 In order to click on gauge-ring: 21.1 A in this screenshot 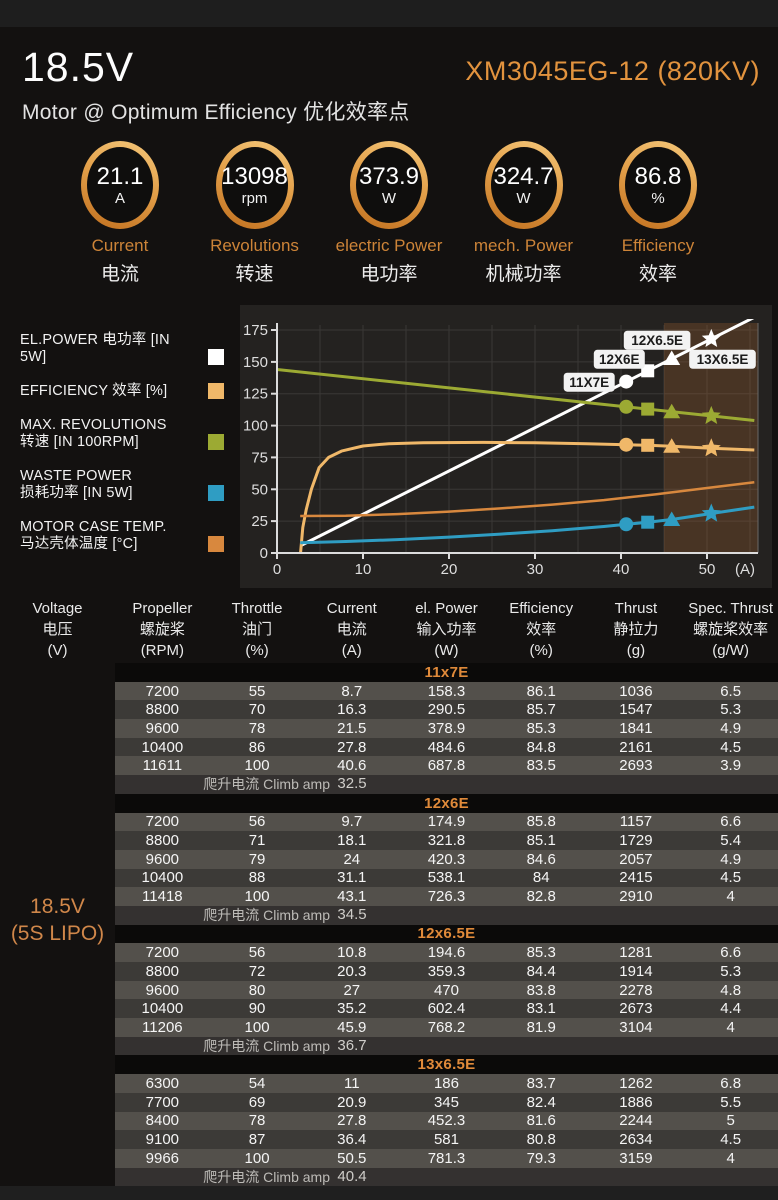, I will do `click(120, 185)`.